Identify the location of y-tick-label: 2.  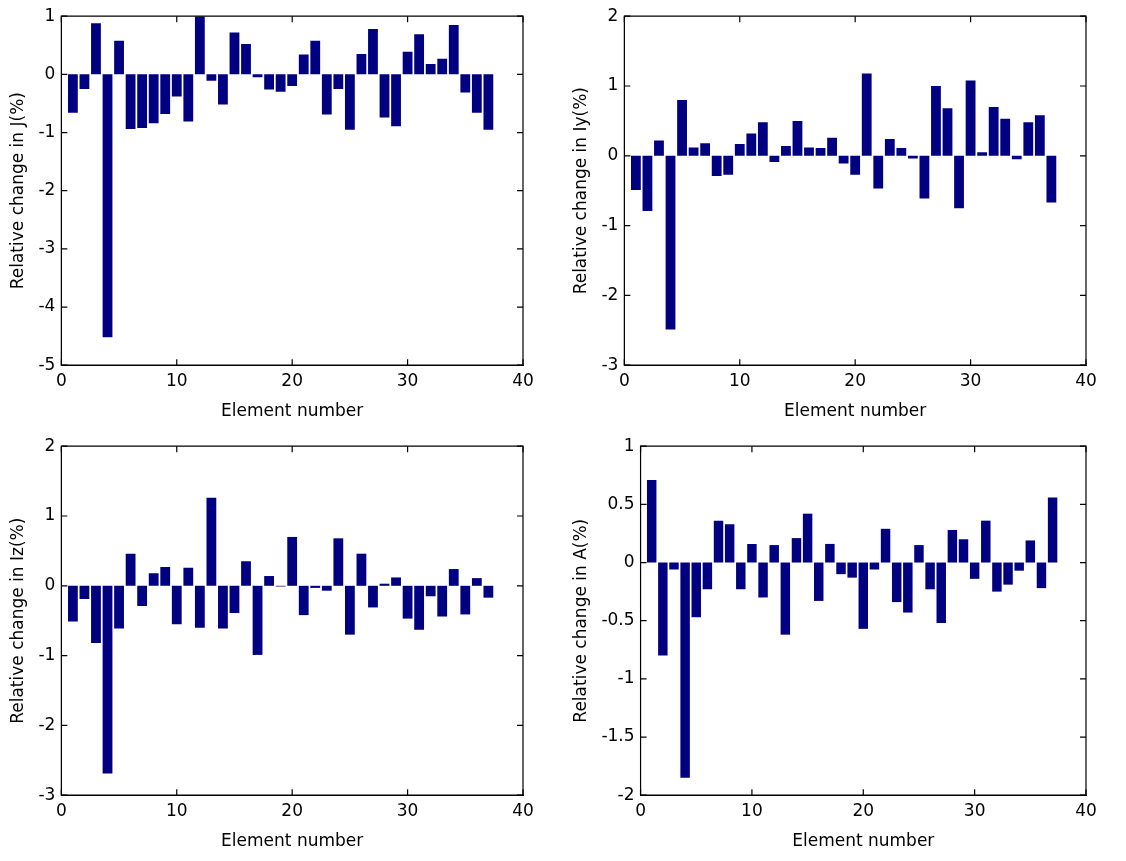
(613, 14).